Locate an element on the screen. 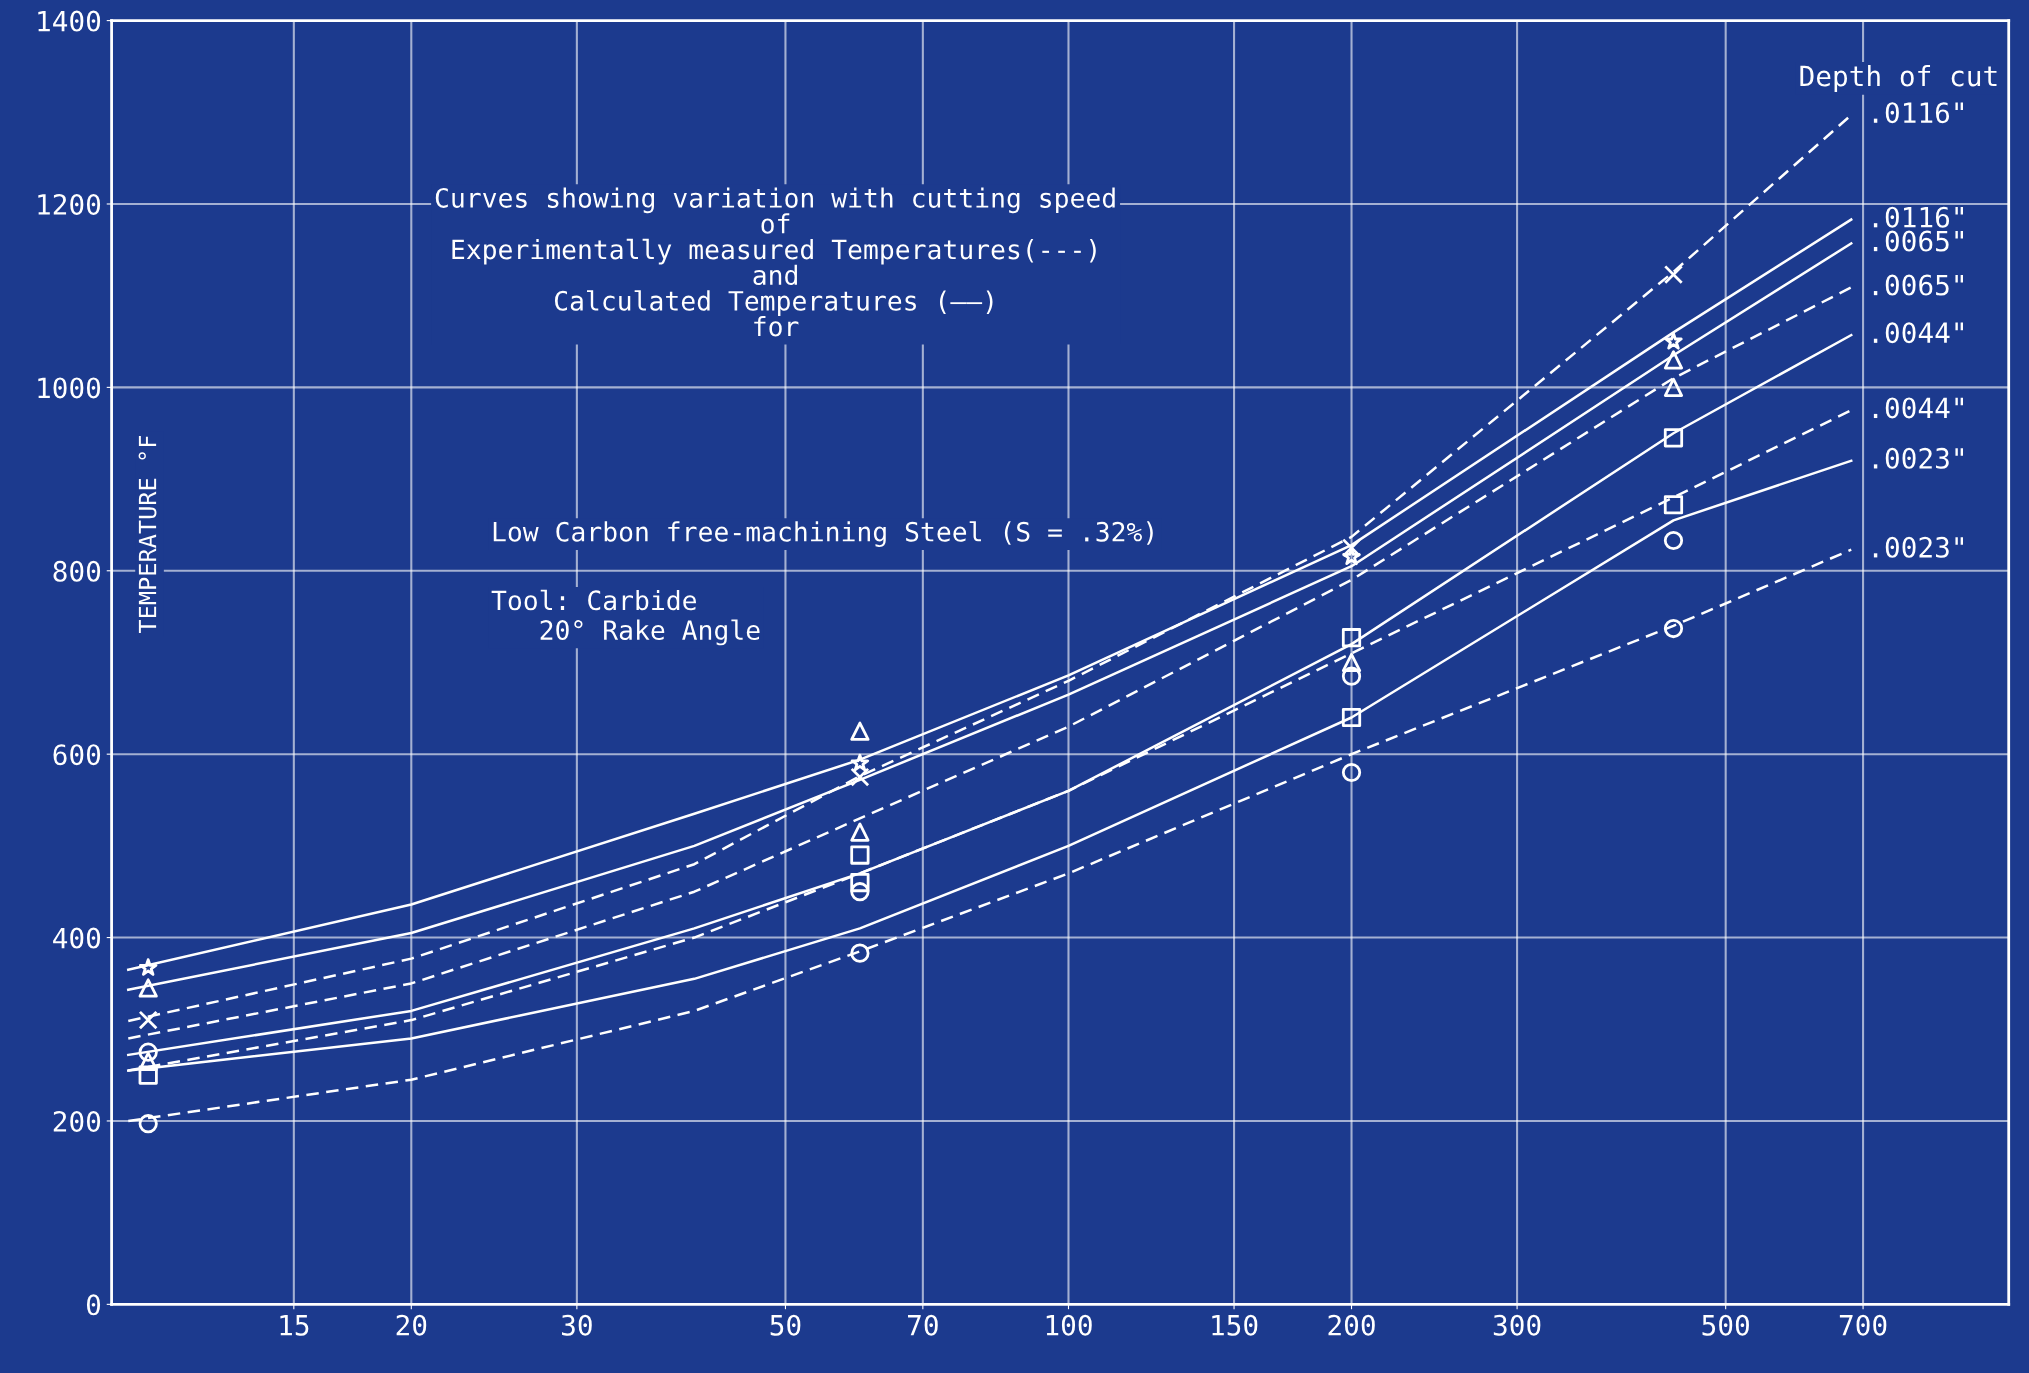  y-tick-label: 1000 is located at coordinates (69, 388).